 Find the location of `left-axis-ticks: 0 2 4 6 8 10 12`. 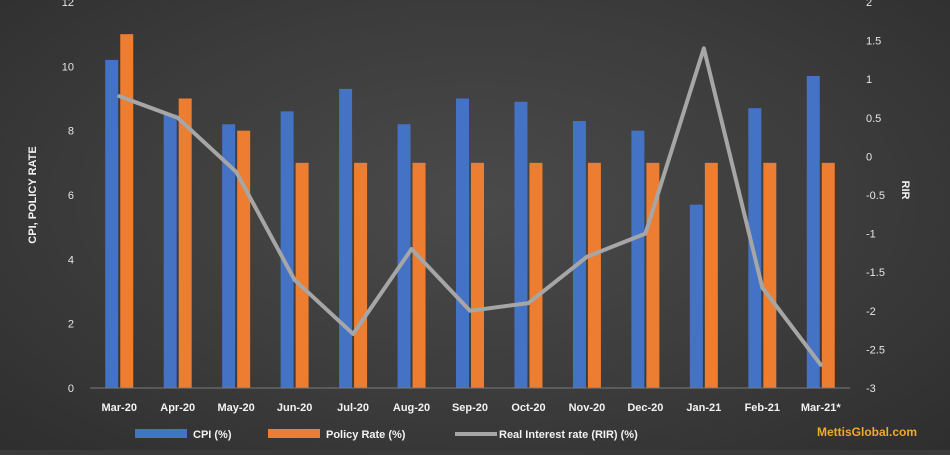

left-axis-ticks: 0 2 4 6 8 10 12 is located at coordinates (68, 197).